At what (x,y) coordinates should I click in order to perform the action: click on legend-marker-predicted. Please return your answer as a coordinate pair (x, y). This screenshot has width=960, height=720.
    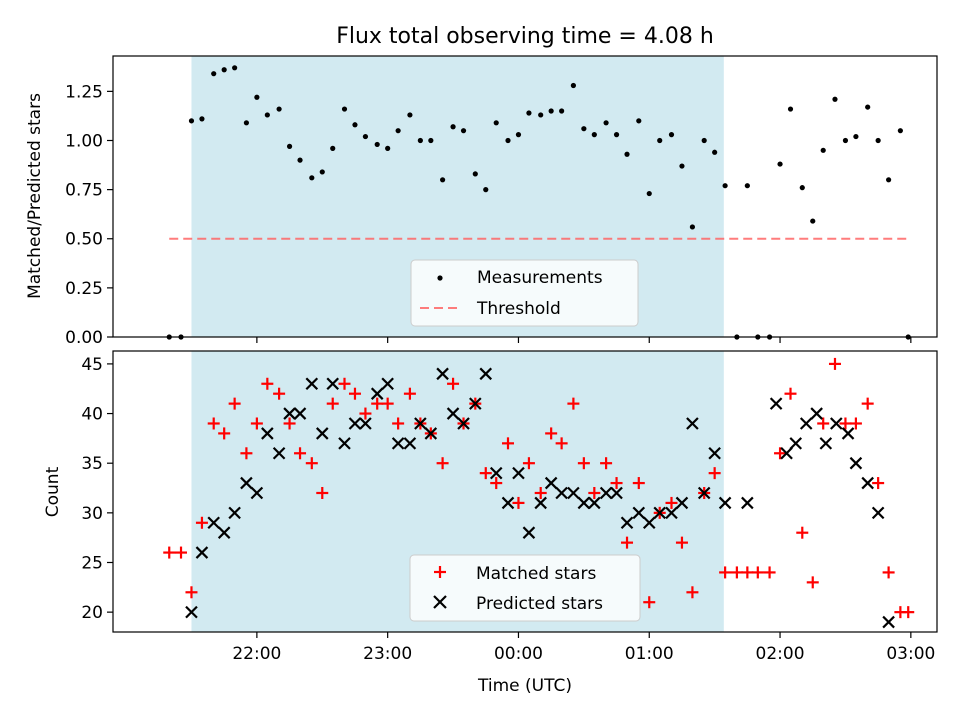
    Looking at the image, I should click on (440, 602).